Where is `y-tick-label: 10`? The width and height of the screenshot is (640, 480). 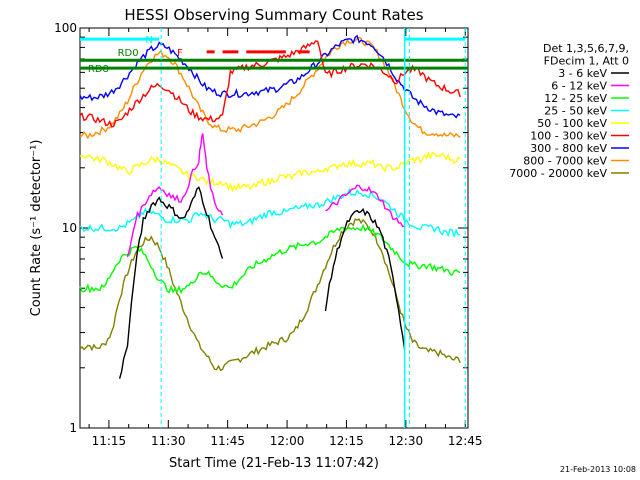 y-tick-label: 10 is located at coordinates (69, 228).